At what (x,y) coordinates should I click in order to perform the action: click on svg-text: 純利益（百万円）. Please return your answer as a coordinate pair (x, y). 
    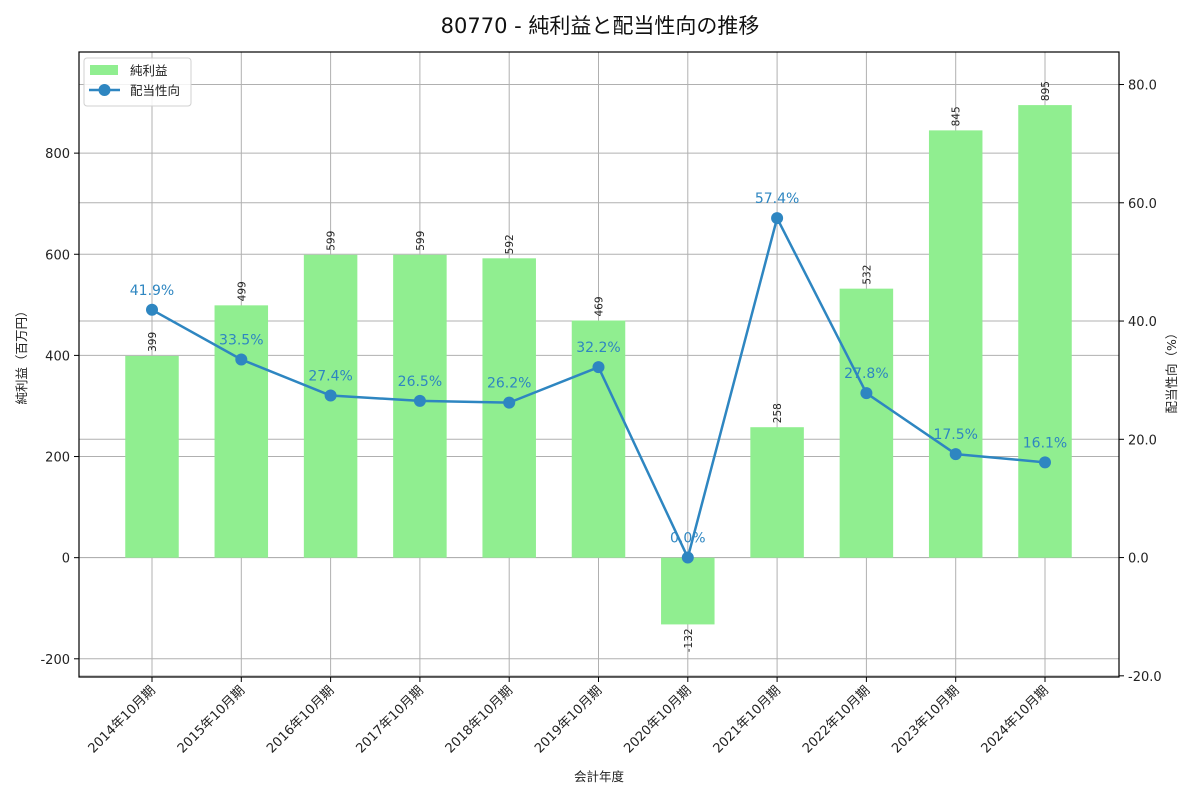
    Looking at the image, I should click on (21, 354).